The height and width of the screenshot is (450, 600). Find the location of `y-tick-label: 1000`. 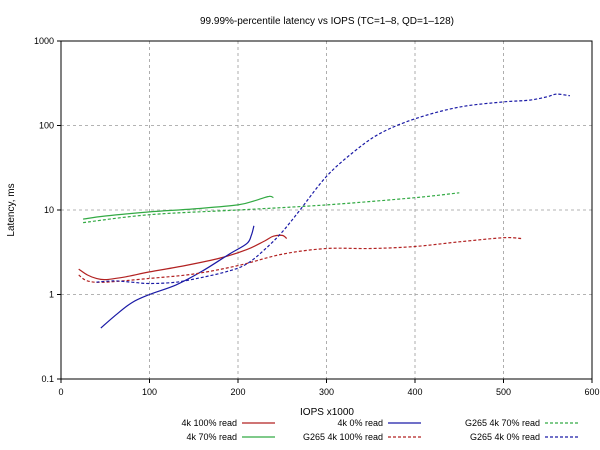

y-tick-label: 1000 is located at coordinates (44, 41).